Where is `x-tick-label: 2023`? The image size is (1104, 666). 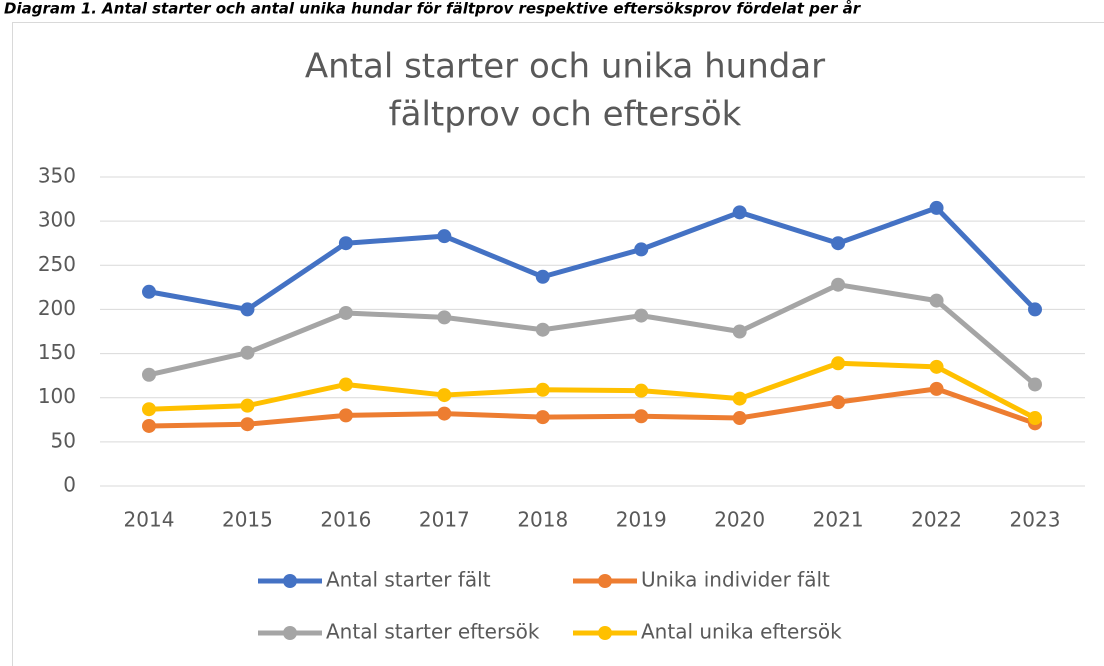
x-tick-label: 2023 is located at coordinates (1035, 520).